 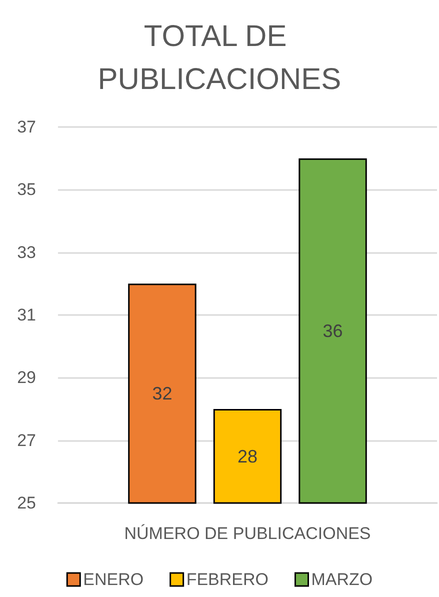 I want to click on data-label: 28, so click(x=247, y=456).